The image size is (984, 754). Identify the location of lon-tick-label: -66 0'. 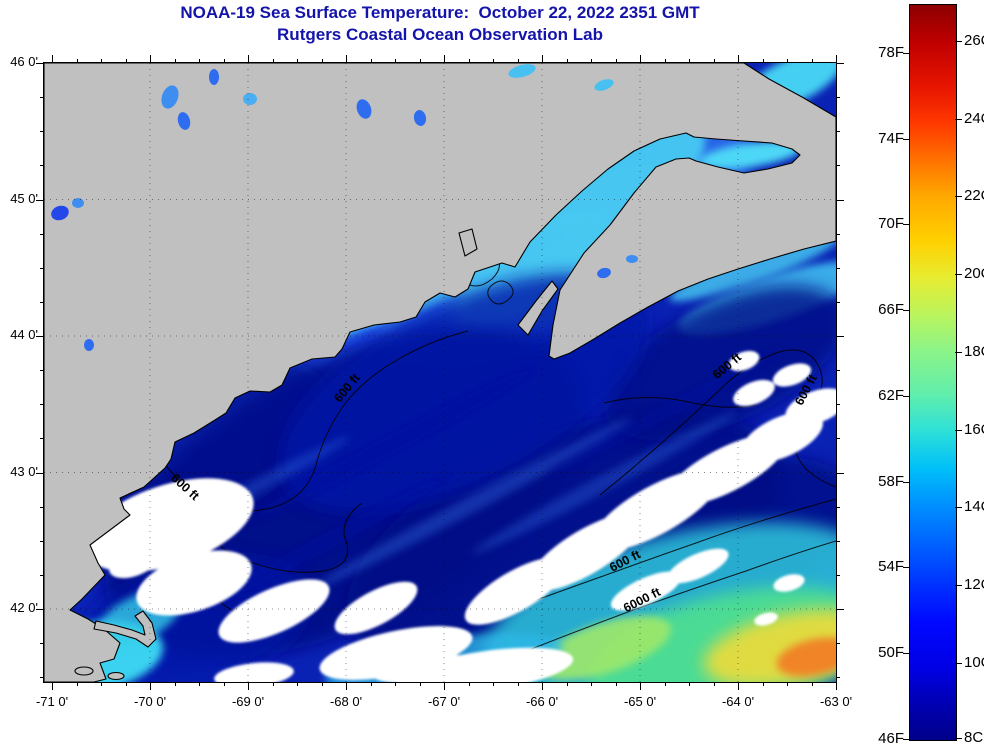
(542, 701).